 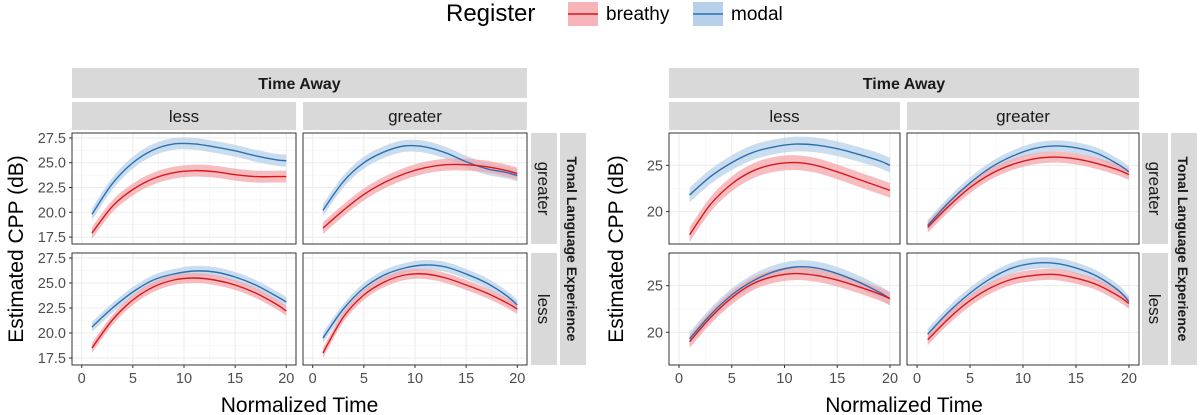 I want to click on y-axis-title: Estimated CPP (dB), so click(x=16, y=249).